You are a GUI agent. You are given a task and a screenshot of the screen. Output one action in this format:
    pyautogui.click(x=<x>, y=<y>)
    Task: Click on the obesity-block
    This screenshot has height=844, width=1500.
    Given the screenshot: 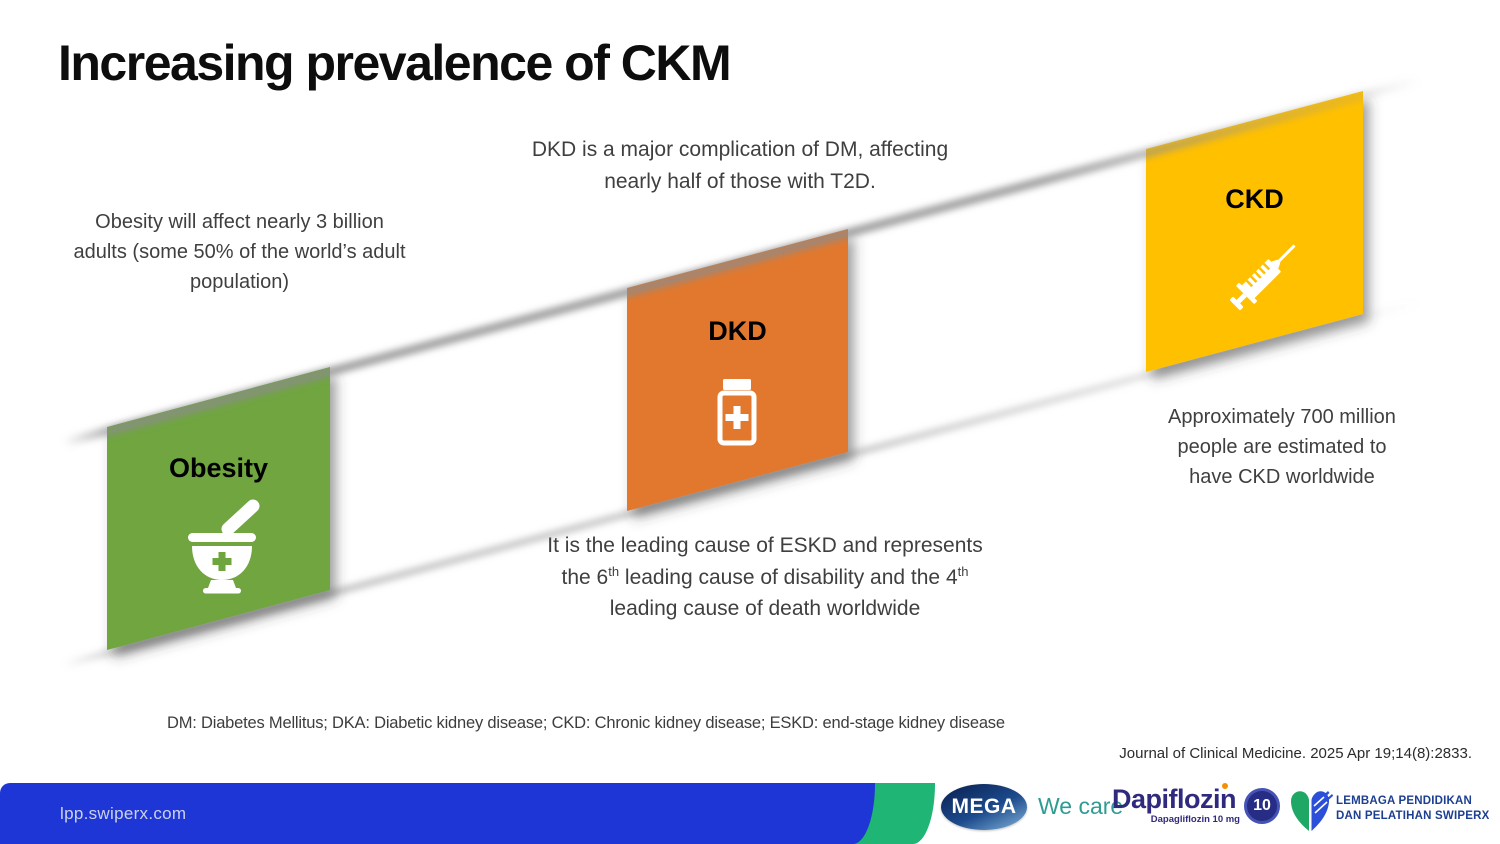 What is the action you would take?
    pyautogui.click(x=218, y=508)
    